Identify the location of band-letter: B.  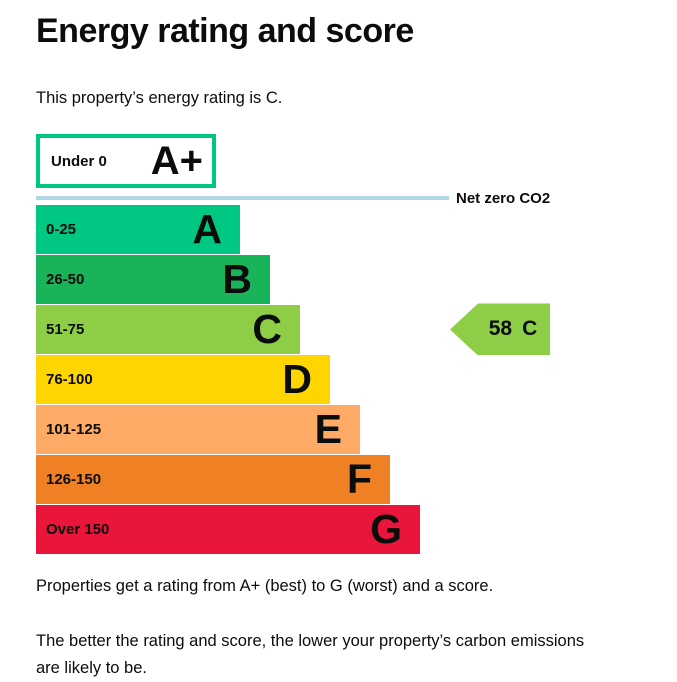
(237, 279).